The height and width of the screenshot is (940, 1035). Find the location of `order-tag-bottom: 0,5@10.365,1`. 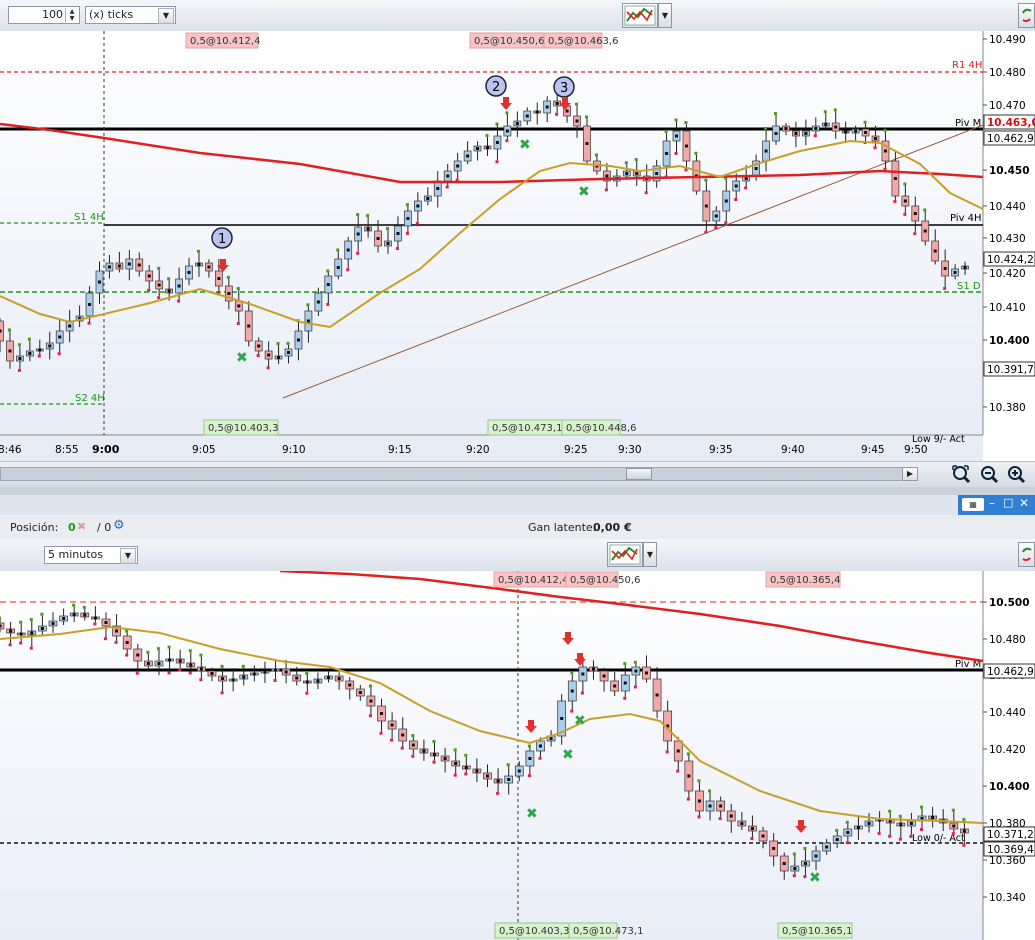

order-tag-bottom: 0,5@10.365,1 is located at coordinates (817, 931).